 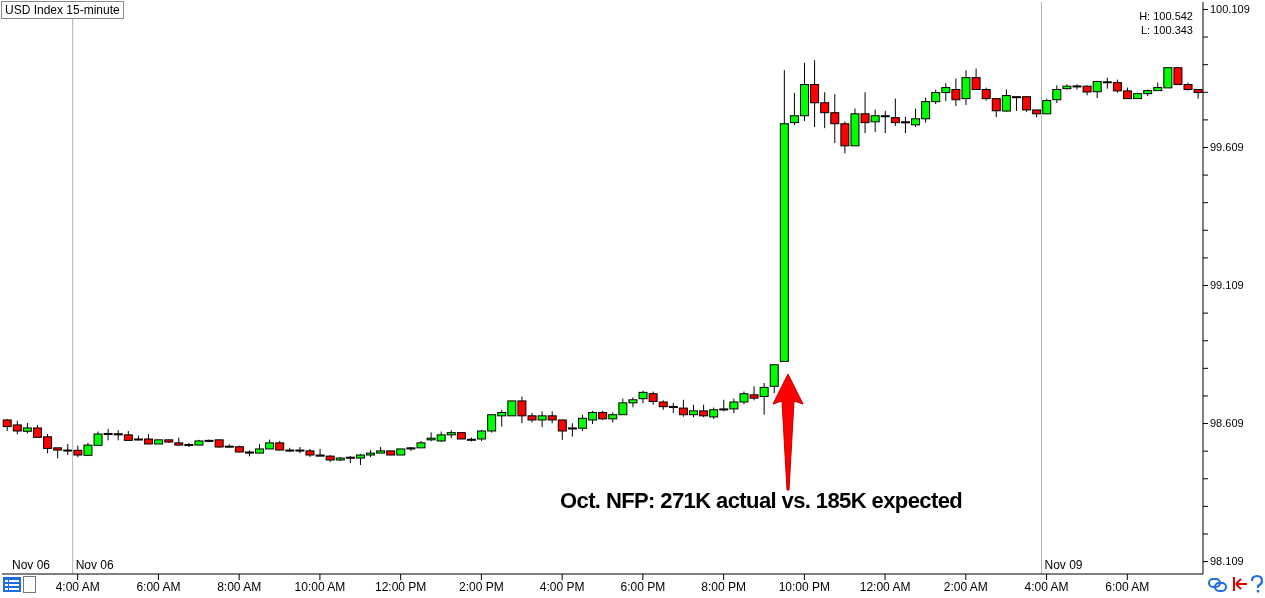 What do you see at coordinates (1227, 285) in the screenshot?
I see `y-tick-label: 99.109` at bounding box center [1227, 285].